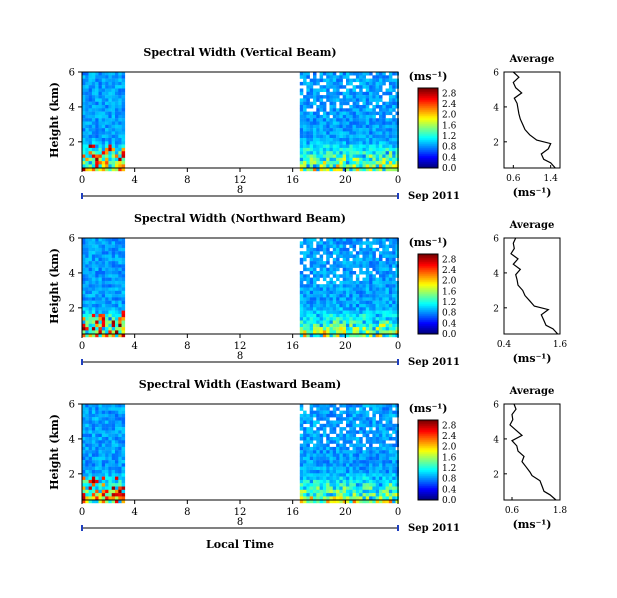 The image size is (617, 598). What do you see at coordinates (532, 120) in the screenshot?
I see `average-axes` at bounding box center [532, 120].